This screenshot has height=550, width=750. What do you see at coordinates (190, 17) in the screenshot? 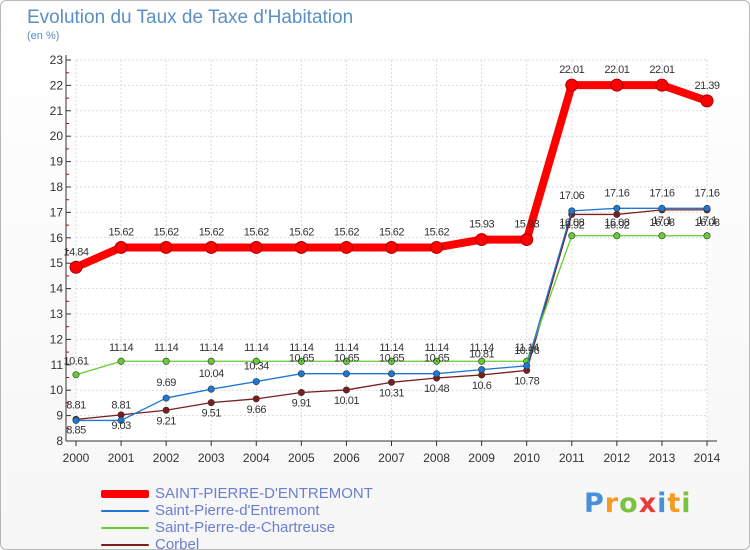
I see `chart-title: Evolution du Taux de Taxe d'Habitation` at bounding box center [190, 17].